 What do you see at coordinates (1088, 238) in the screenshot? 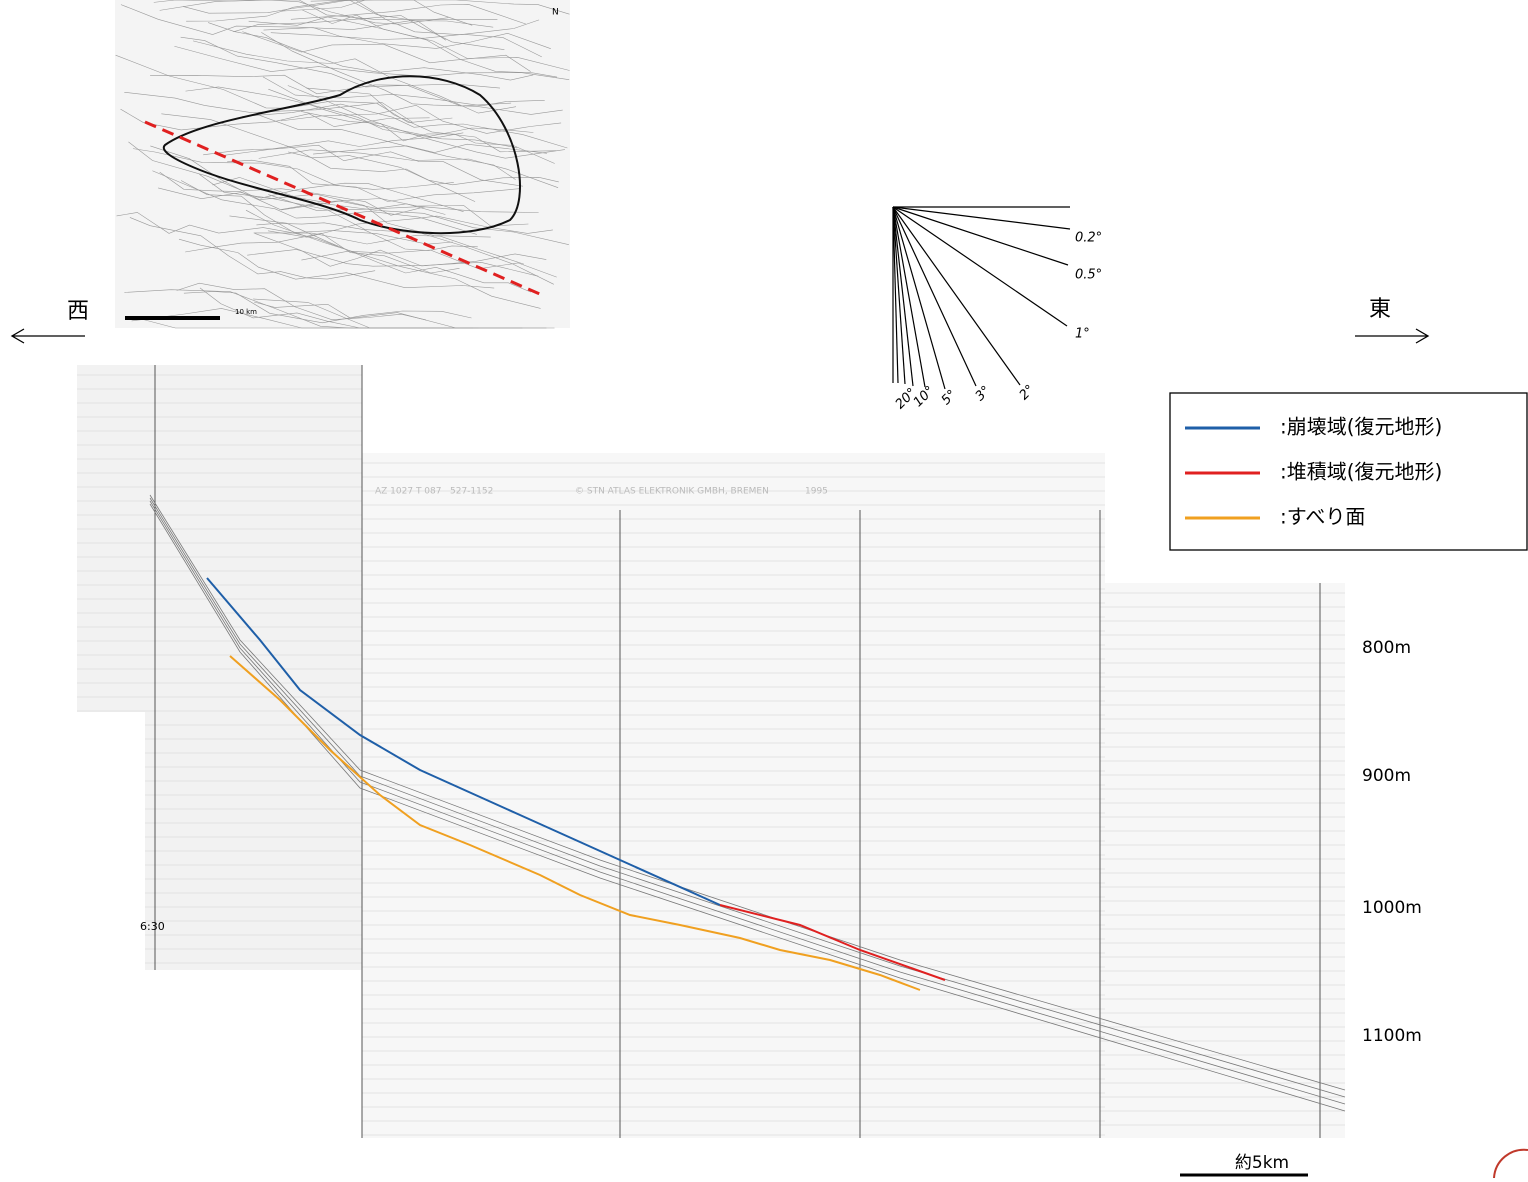
I see `angle-label: 0.2°` at bounding box center [1088, 238].